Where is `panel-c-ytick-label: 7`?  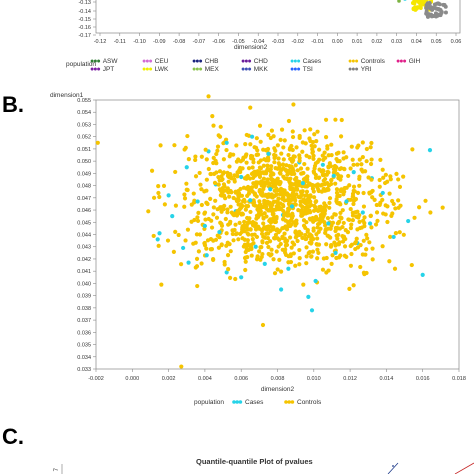 panel-c-ytick-label: 7 is located at coordinates (57, 469).